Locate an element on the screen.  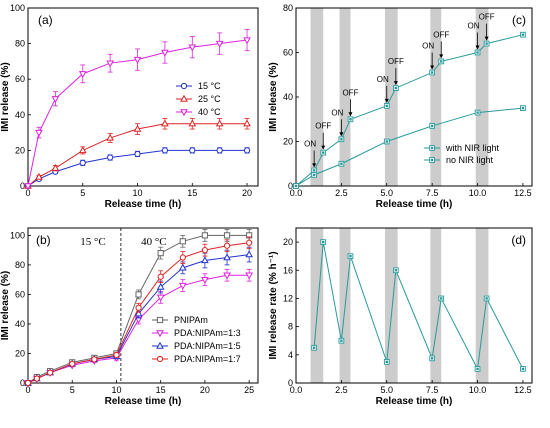
legend-marker-fill is located at coordinates (432, 148).